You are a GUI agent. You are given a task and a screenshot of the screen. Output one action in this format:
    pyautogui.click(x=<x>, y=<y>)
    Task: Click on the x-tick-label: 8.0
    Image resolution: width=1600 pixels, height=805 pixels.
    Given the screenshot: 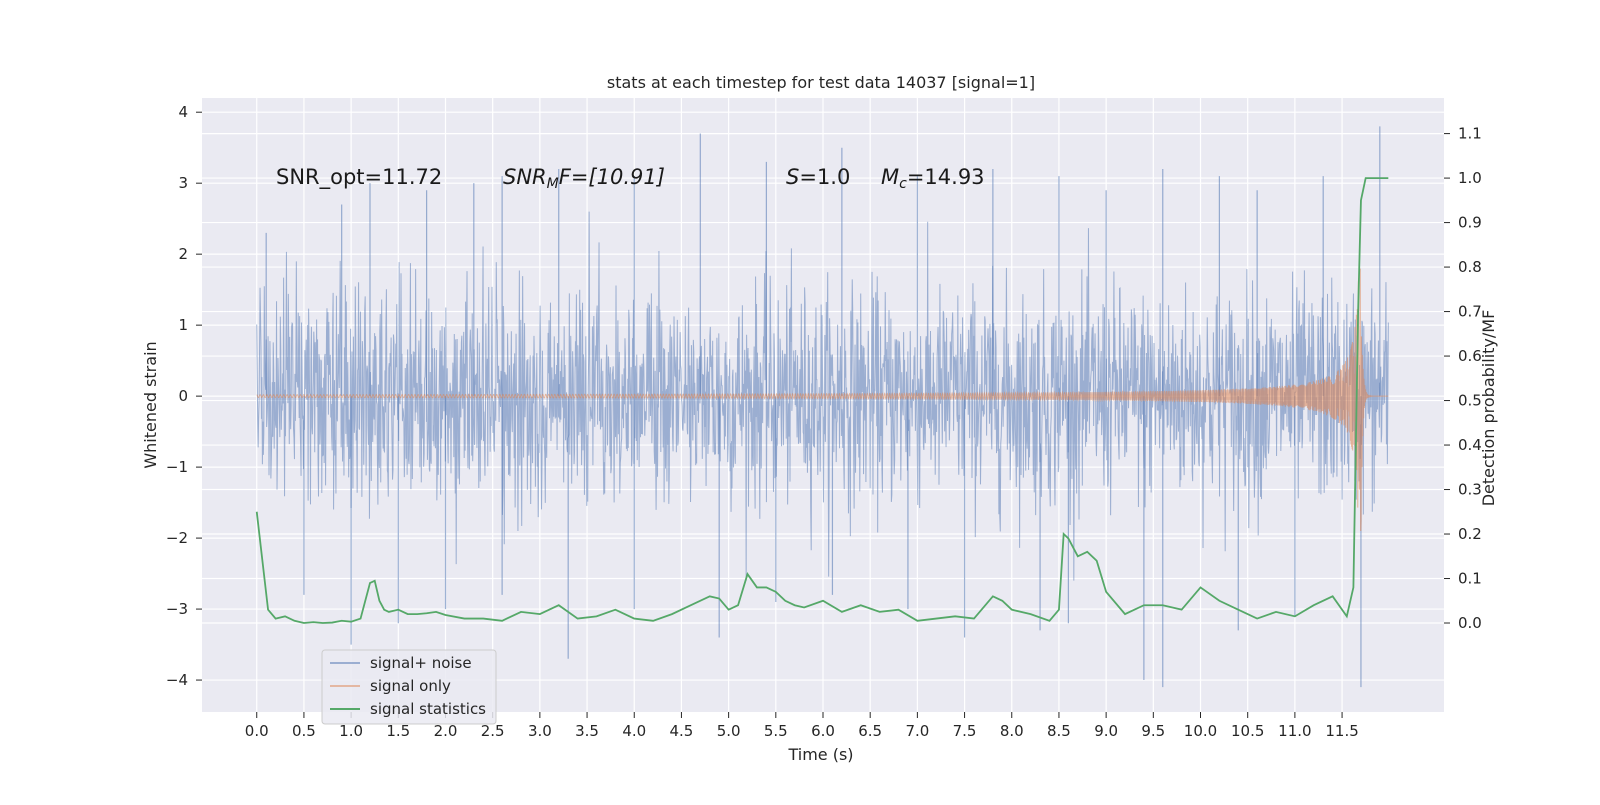 What is the action you would take?
    pyautogui.click(x=1012, y=731)
    